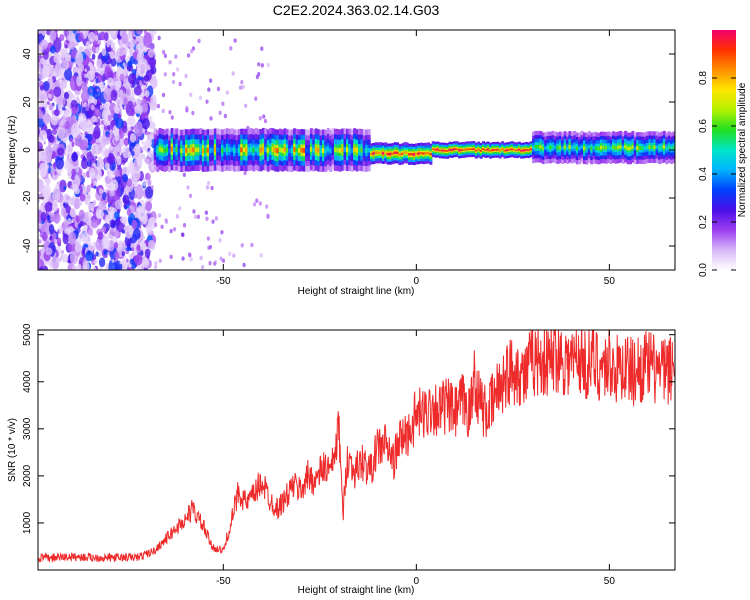 The image size is (750, 600). I want to click on y-tick-label: 4000, so click(27, 381).